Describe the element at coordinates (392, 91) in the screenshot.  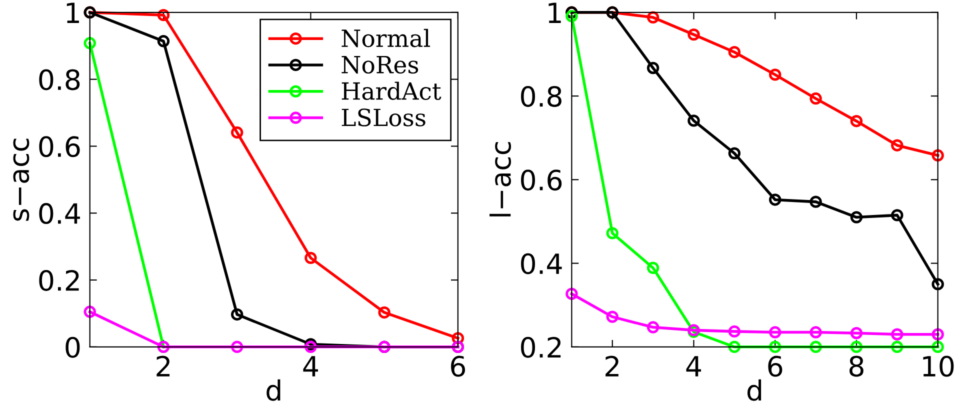
I see `legend-label: HardAct` at that location.